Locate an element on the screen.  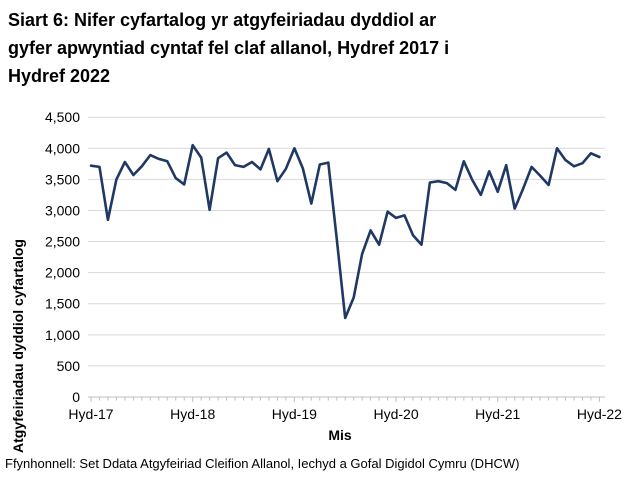
y-tick-label: 2,500 is located at coordinates (62, 242).